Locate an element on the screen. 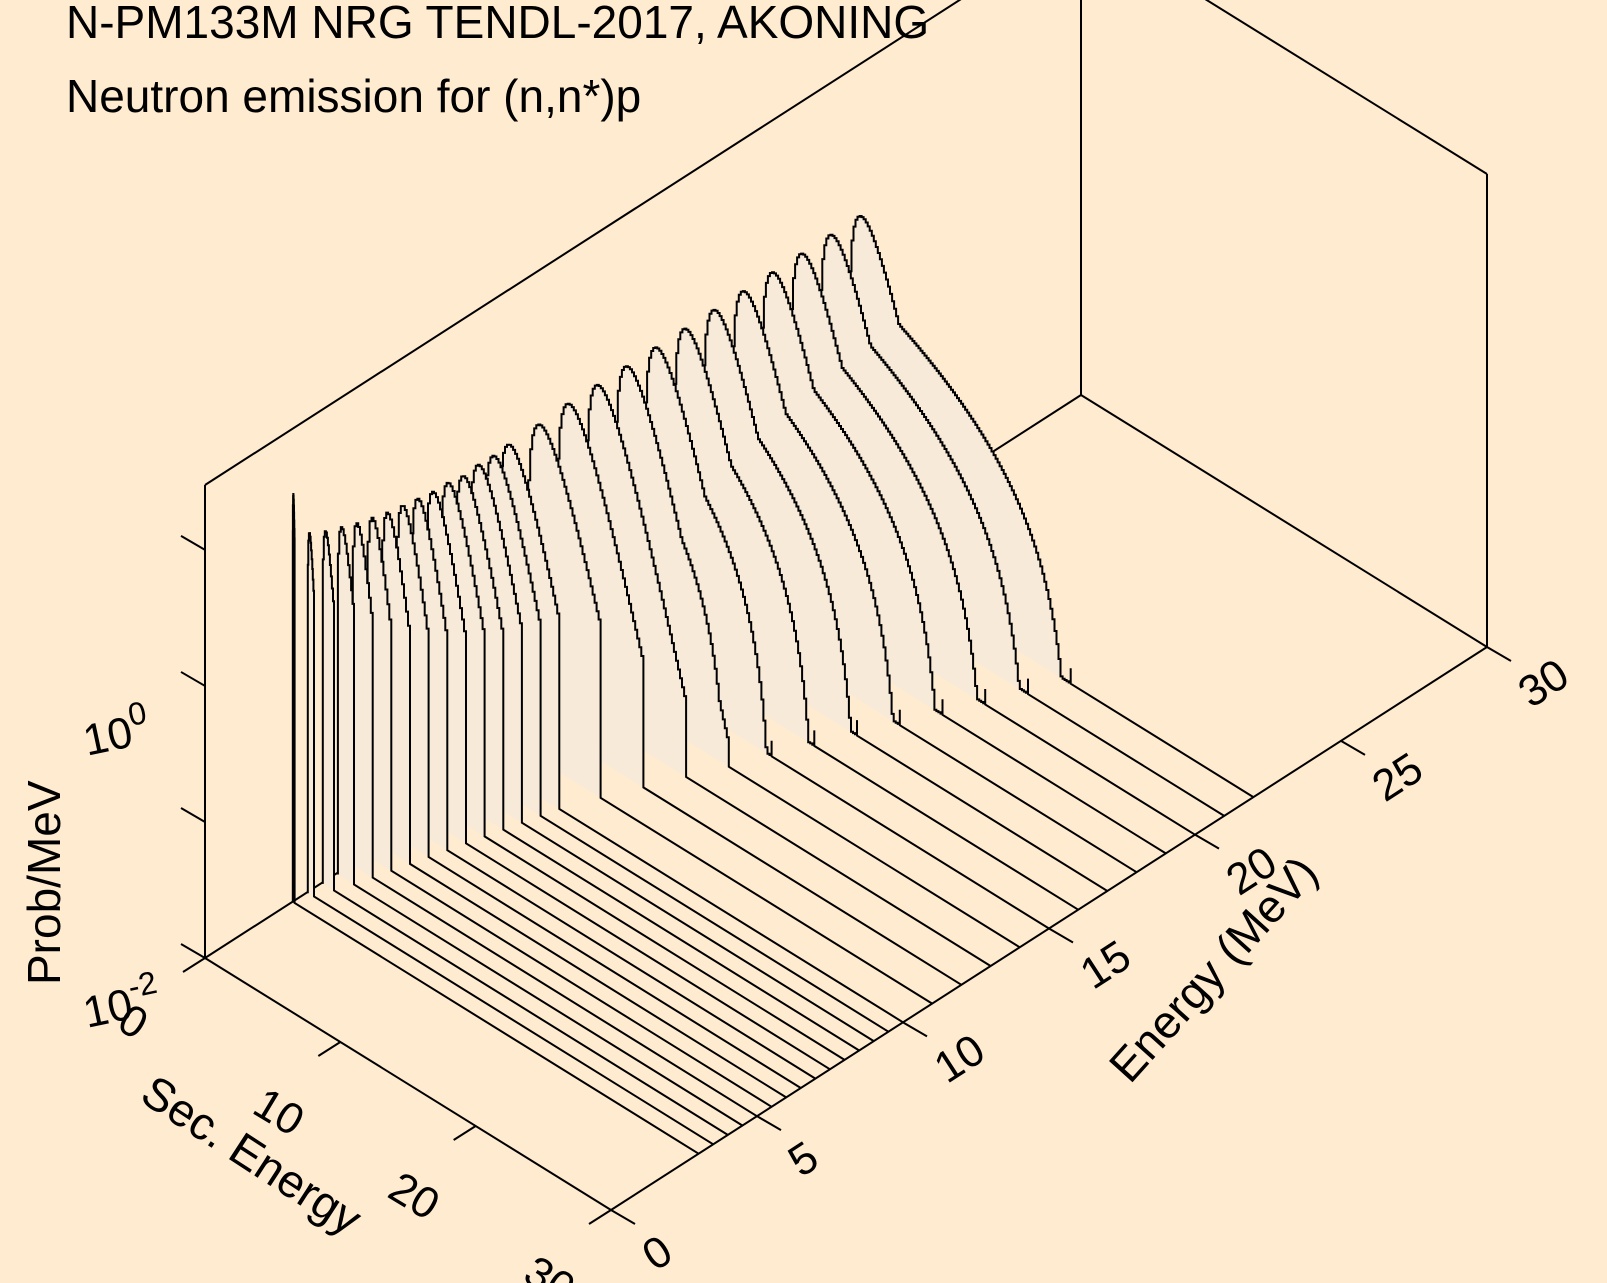  x-tick-label: 30 is located at coordinates (549, 1265).